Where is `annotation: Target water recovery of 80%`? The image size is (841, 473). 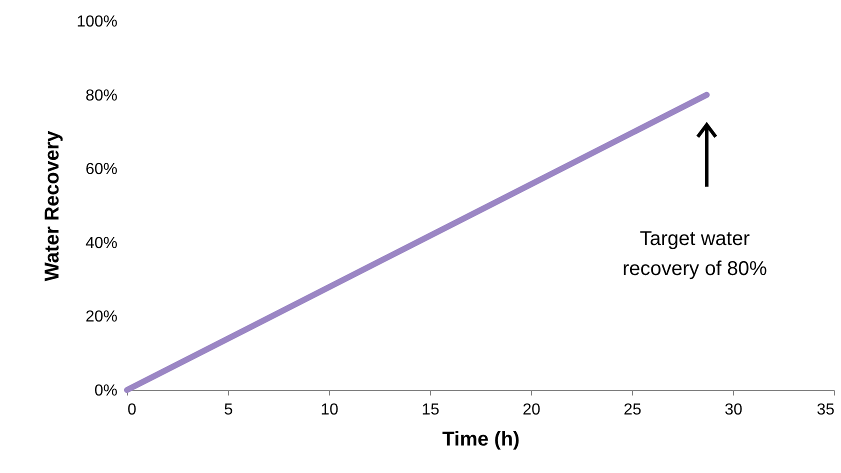 annotation: Target water recovery of 80% is located at coordinates (695, 254).